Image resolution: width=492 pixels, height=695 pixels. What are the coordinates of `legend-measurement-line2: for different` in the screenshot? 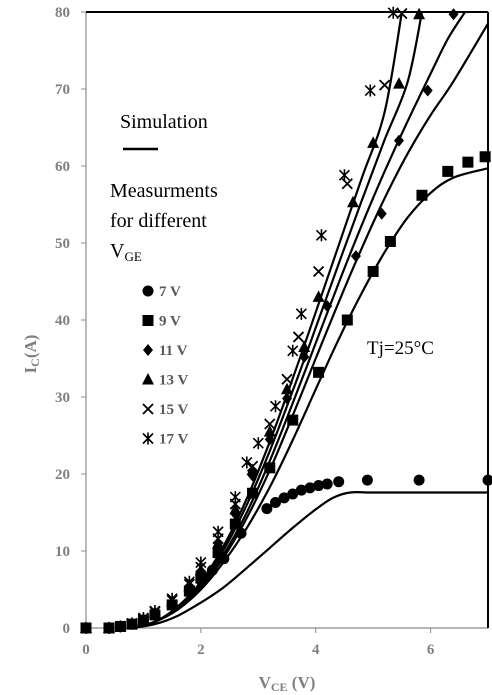 It's located at (158, 221).